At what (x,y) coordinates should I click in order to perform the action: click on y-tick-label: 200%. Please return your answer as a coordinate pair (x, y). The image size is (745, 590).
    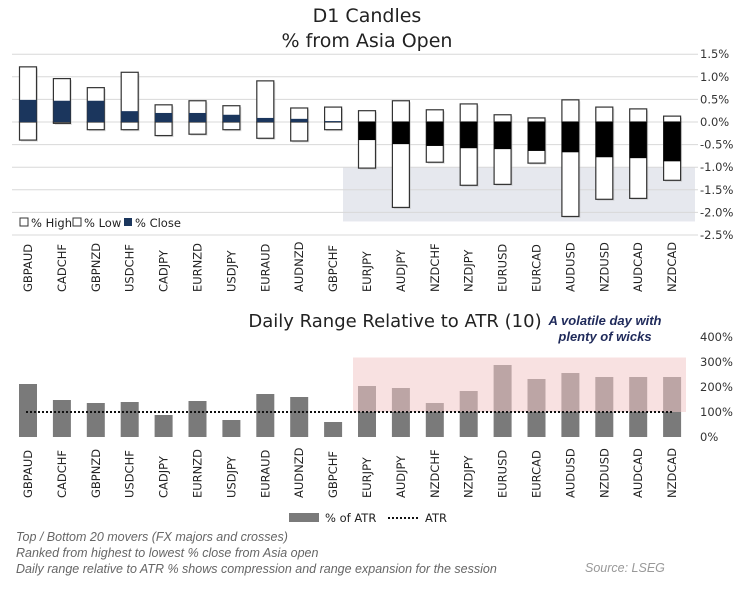
    Looking at the image, I should click on (716, 387).